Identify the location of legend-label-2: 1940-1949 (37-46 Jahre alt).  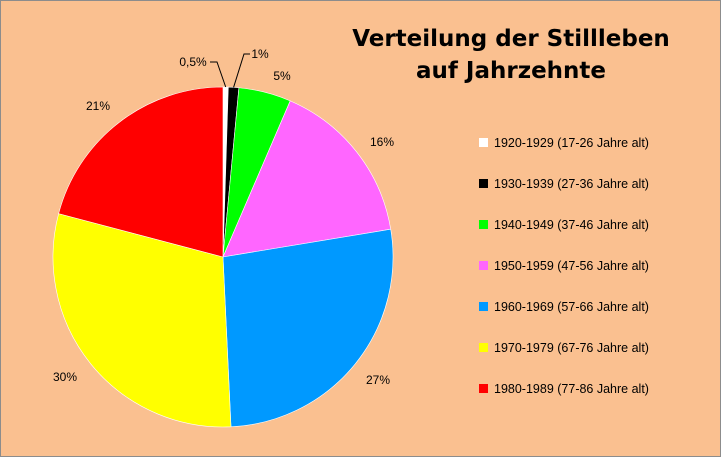
(571, 225).